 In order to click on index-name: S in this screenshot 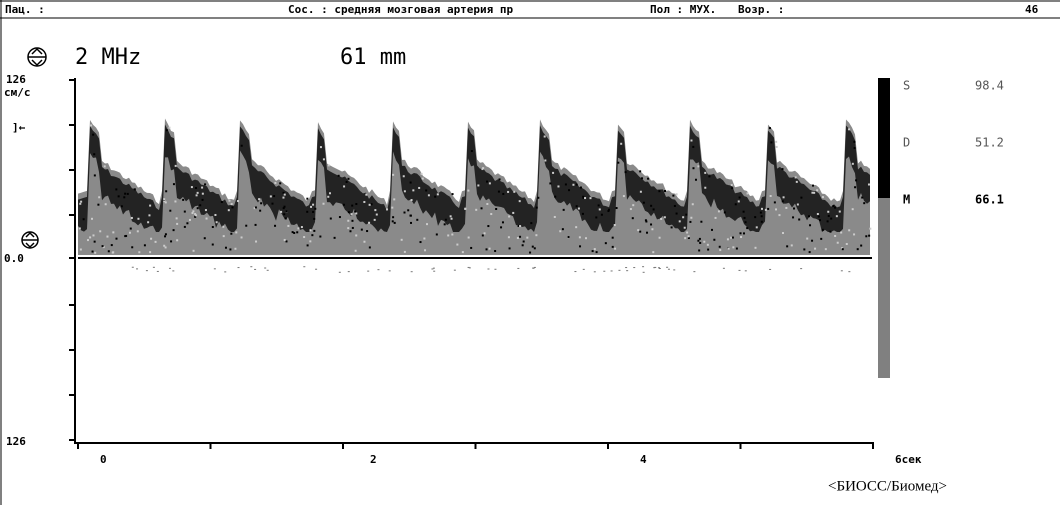, I will do `click(906, 86)`.